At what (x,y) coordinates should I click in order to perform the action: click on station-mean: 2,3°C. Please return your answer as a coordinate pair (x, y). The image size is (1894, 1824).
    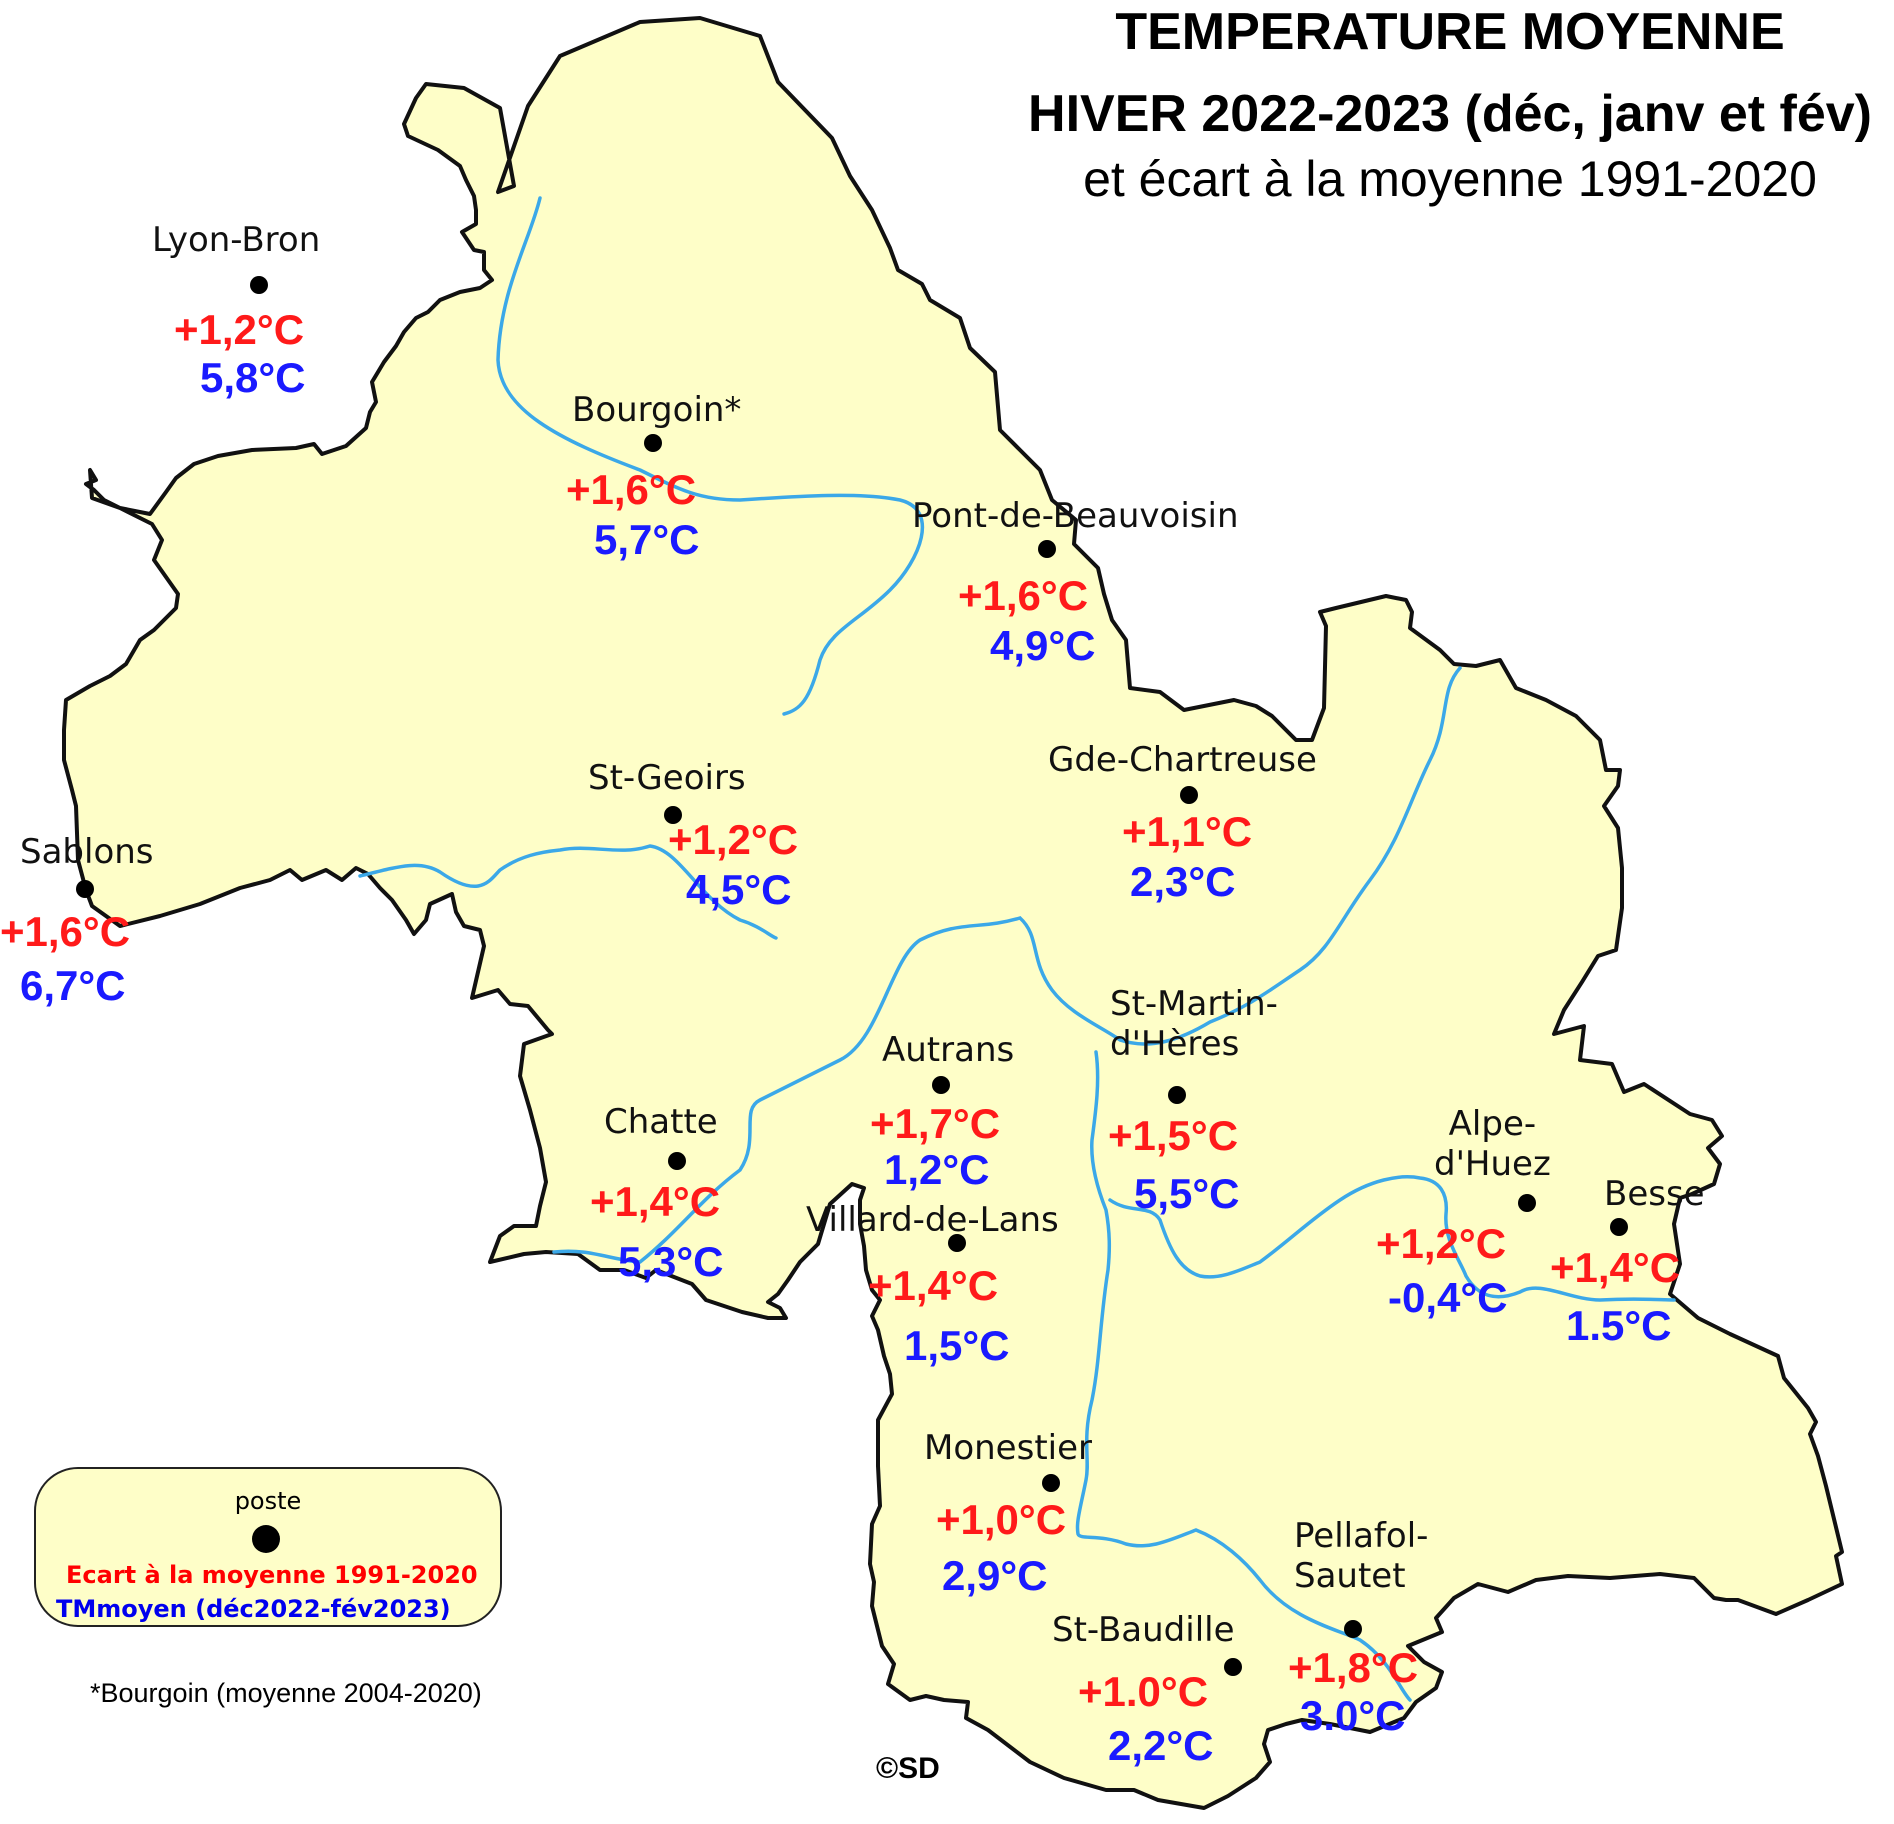
    Looking at the image, I should click on (1183, 881).